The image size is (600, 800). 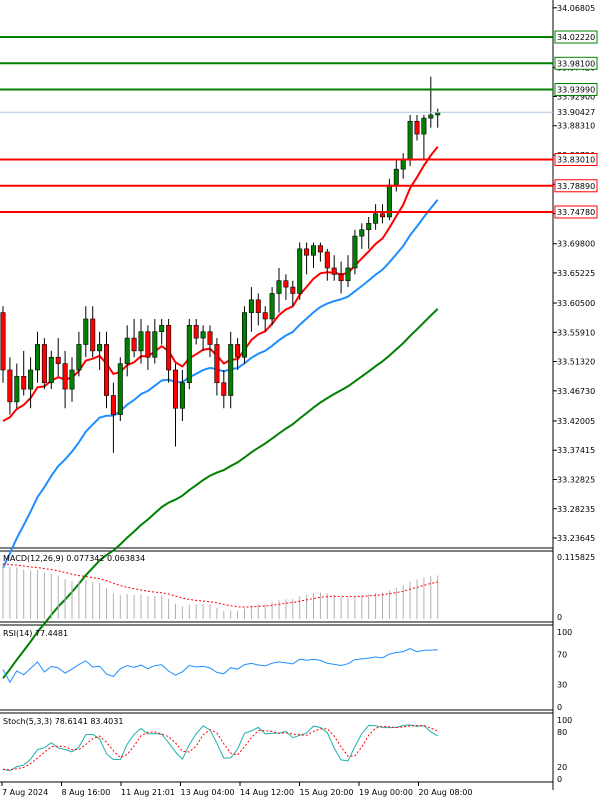 I want to click on time-tick-label: 13 Aug 04:00, so click(x=208, y=792).